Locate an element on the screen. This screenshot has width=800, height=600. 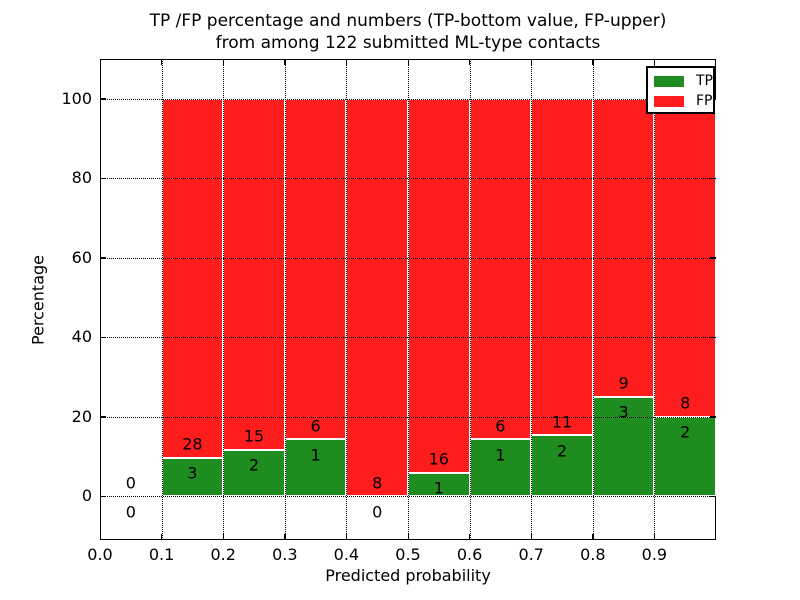
legend-item: TP is located at coordinates (680, 81).